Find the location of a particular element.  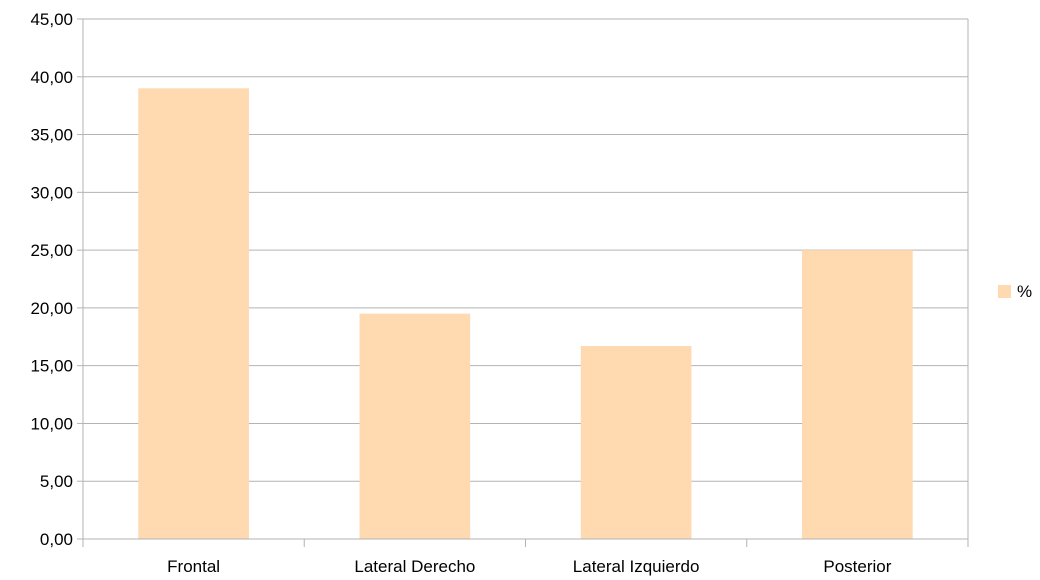

y-tick-label: 10,00 is located at coordinates (51, 423).